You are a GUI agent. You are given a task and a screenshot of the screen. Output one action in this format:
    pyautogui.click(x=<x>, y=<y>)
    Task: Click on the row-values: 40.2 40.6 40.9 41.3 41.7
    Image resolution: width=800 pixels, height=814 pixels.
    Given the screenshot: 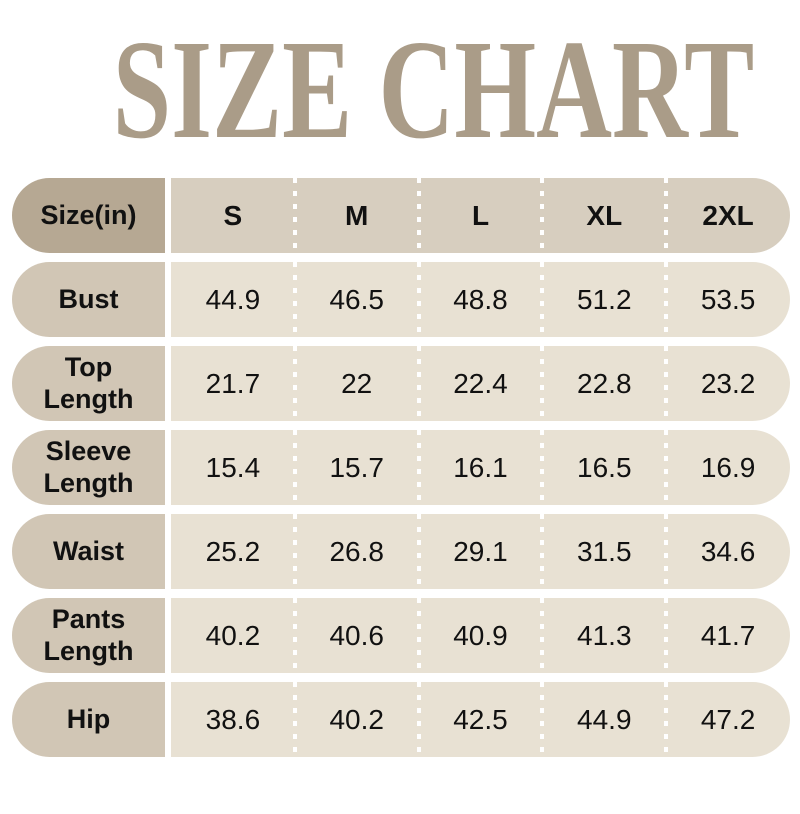 What is the action you would take?
    pyautogui.click(x=480, y=635)
    